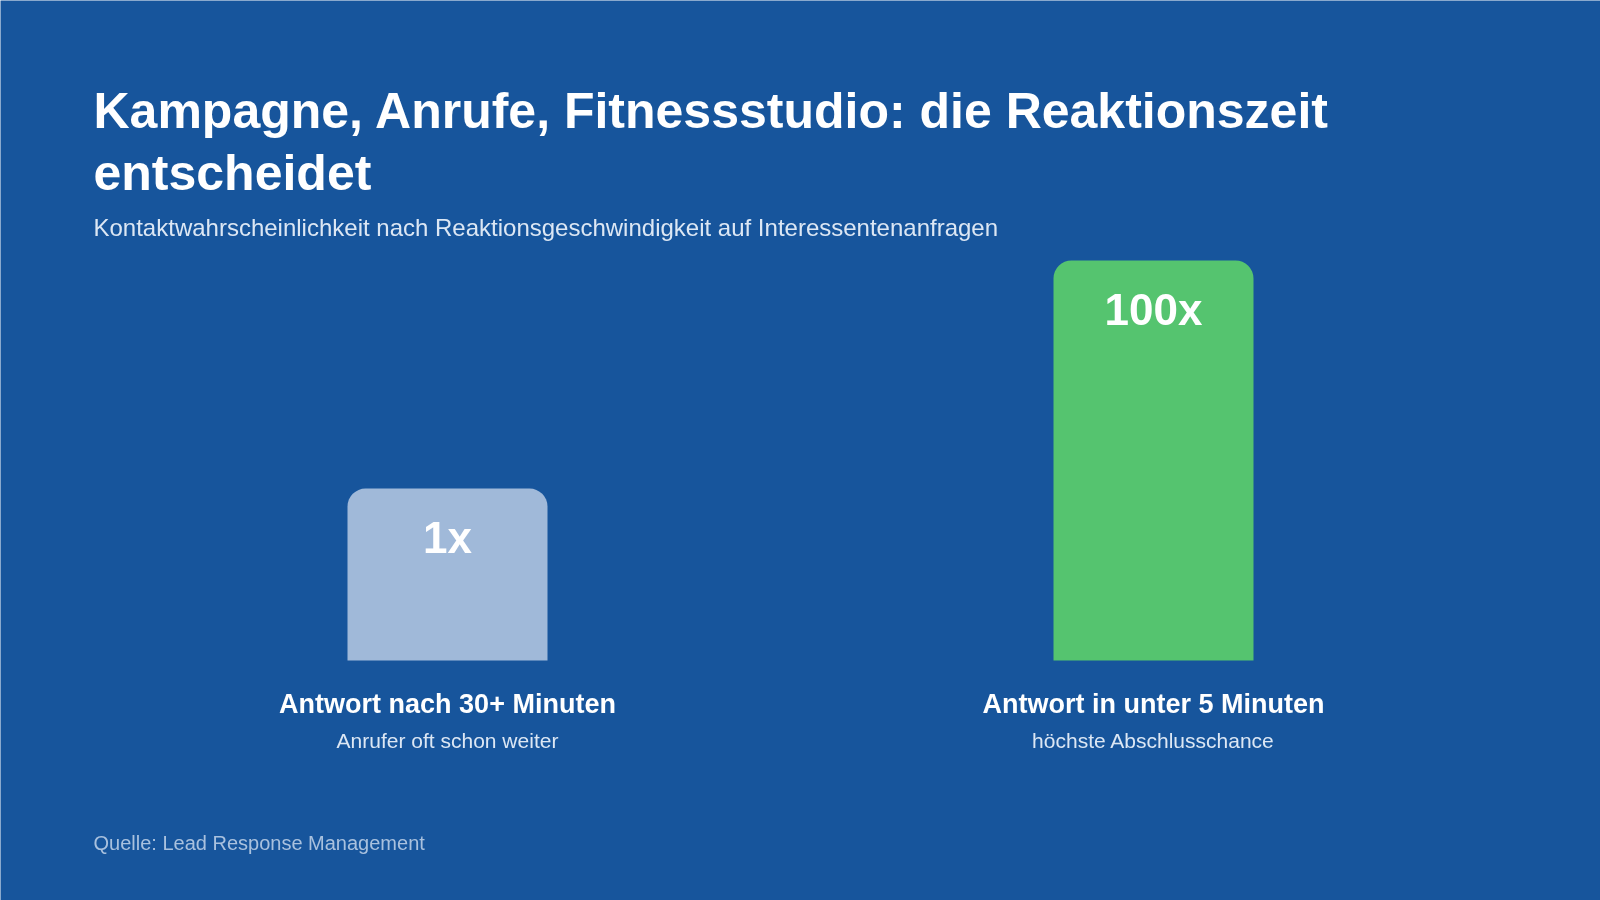 Image resolution: width=1600 pixels, height=900 pixels. What do you see at coordinates (259, 842) in the screenshot?
I see `source-note: Quelle: Lead Response Management` at bounding box center [259, 842].